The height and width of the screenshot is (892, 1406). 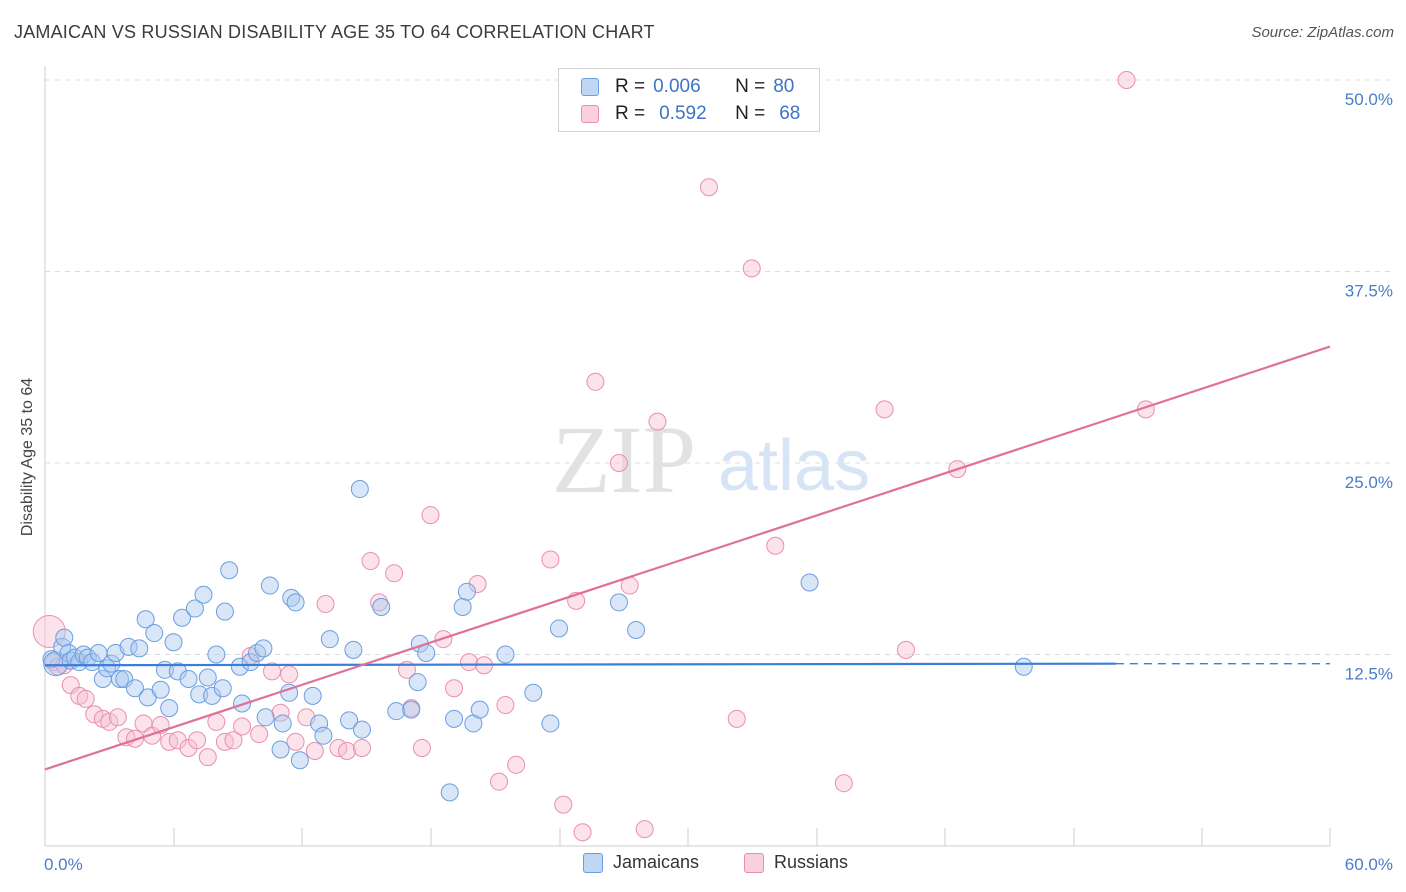 I want to click on jamaicans-swatch, so click(x=590, y=87).